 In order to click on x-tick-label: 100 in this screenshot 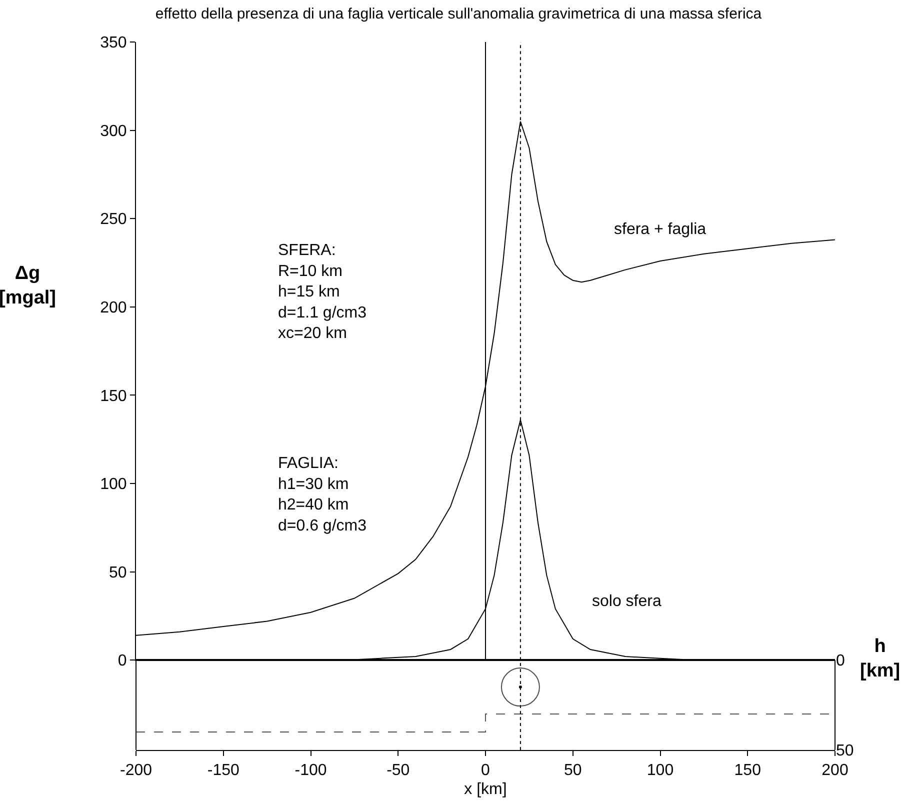, I will do `click(660, 771)`.